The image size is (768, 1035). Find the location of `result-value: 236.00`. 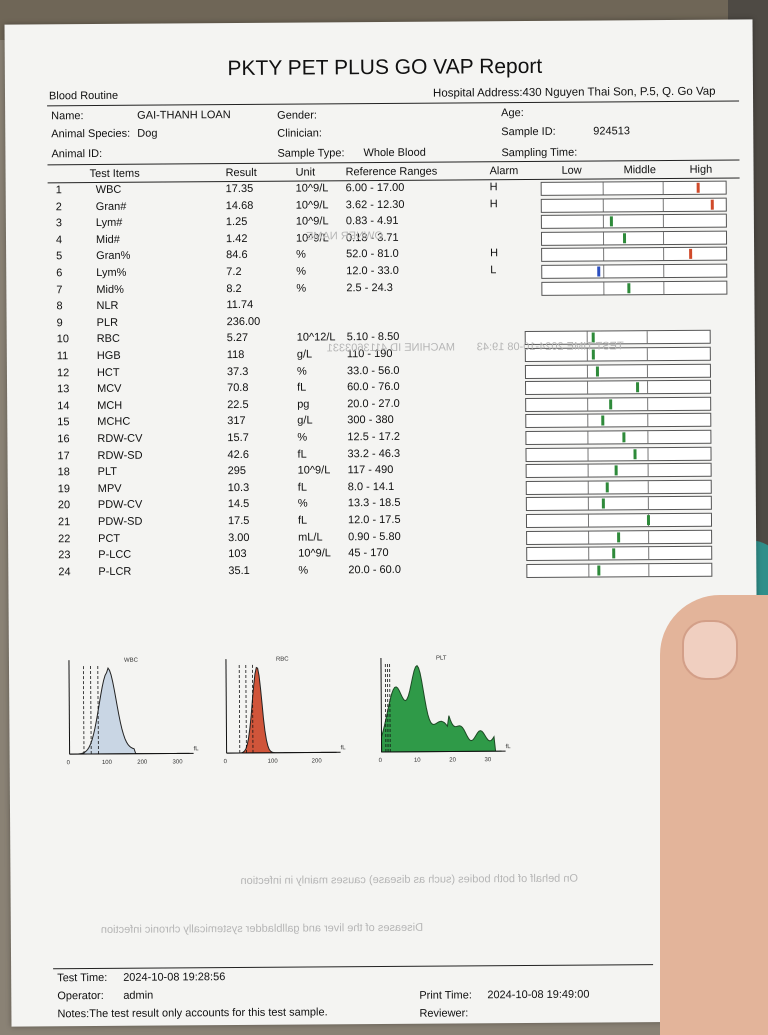

result-value: 236.00 is located at coordinates (243, 321).